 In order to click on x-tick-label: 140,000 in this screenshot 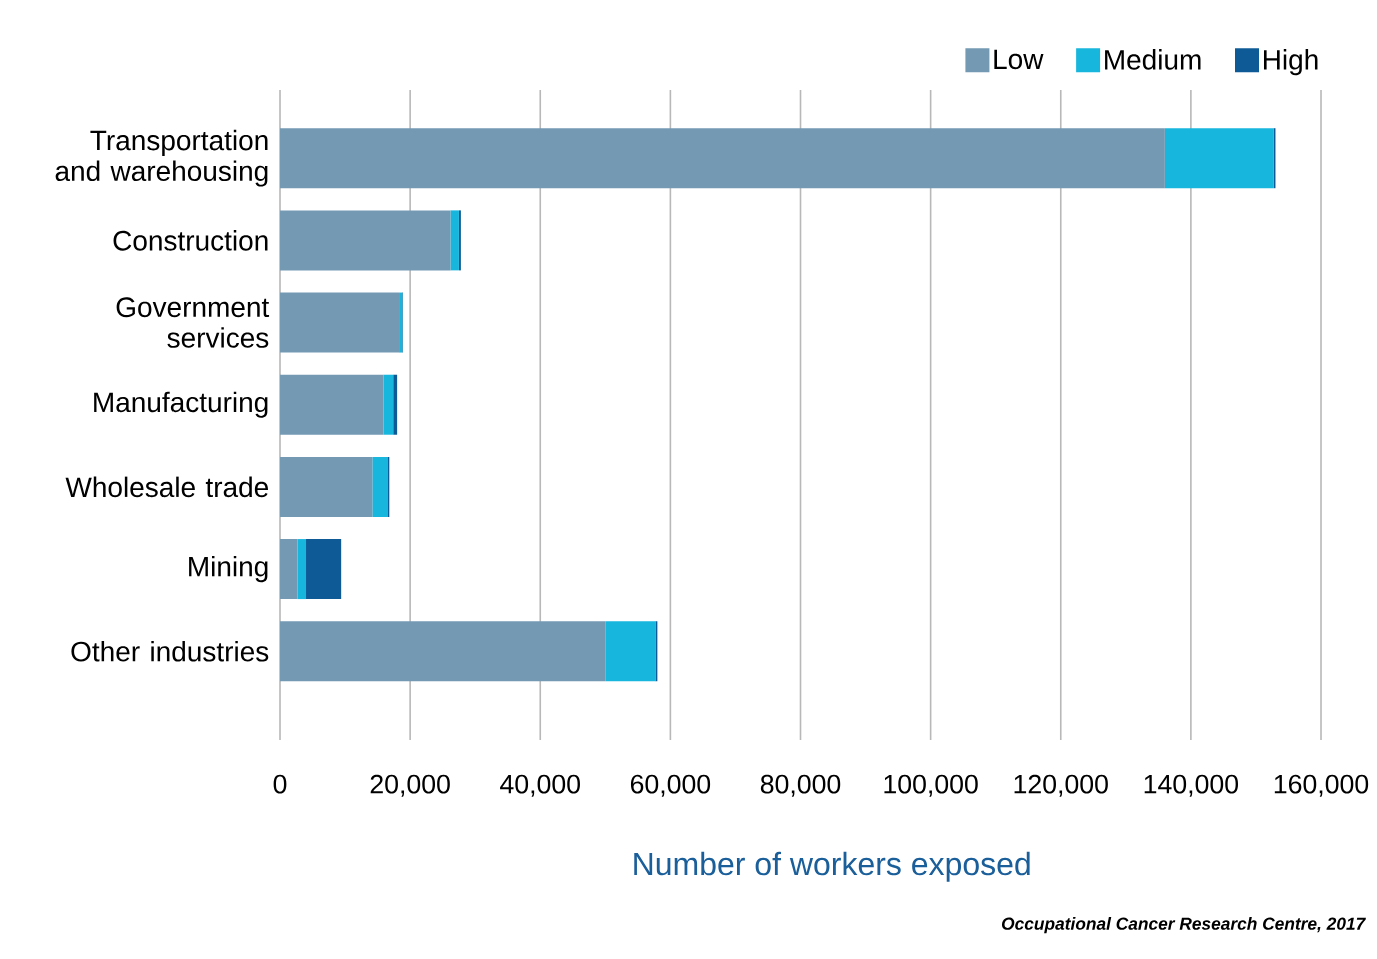, I will do `click(1191, 785)`.